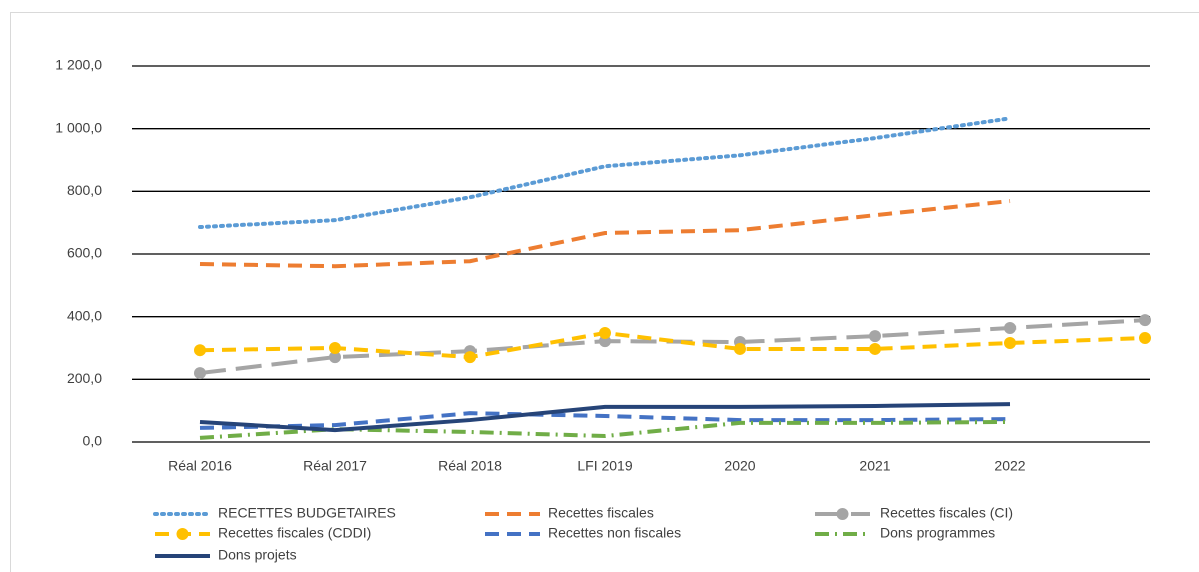 This screenshot has width=1199, height=572. I want to click on x-tick-label: 2020, so click(739, 466).